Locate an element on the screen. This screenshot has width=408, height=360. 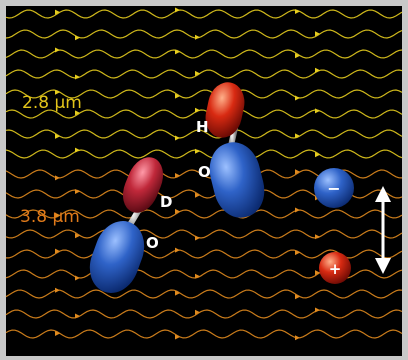
positive-ion-sphere is located at coordinates (335, 268).